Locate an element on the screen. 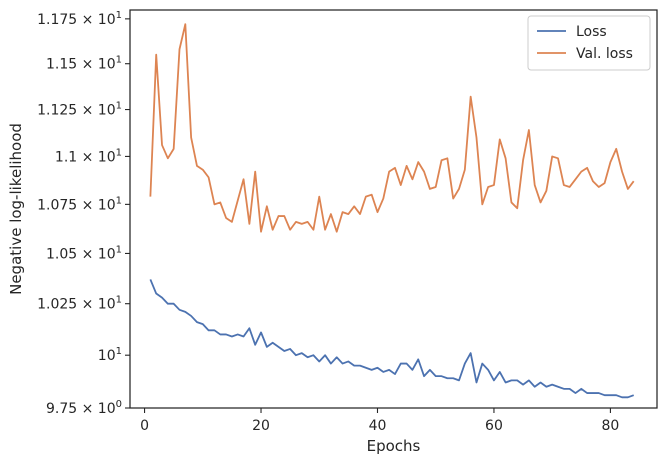 The image size is (667, 463). y-tick-label: 1.175 × 10¹ is located at coordinates (79, 19).